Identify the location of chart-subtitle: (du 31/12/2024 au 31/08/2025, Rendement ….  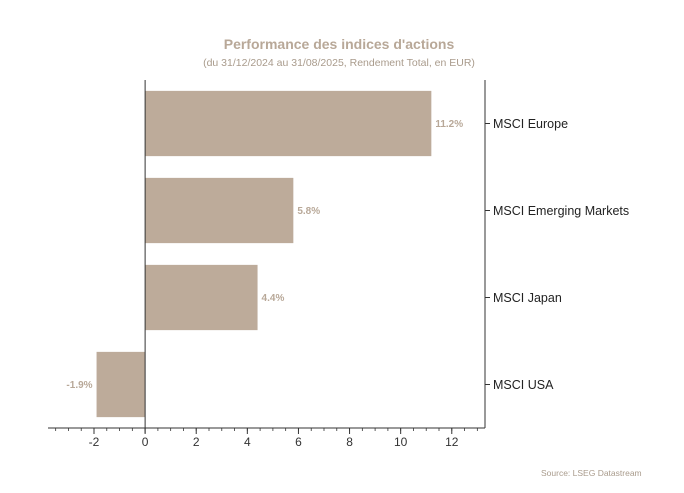
(339, 63).